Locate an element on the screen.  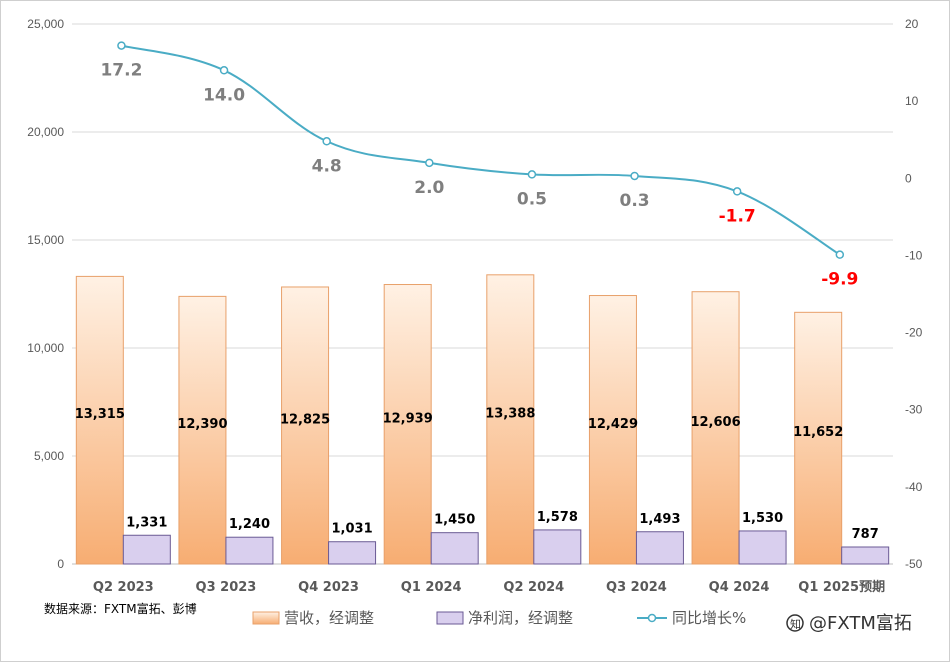
category-label: Q3 2023 is located at coordinates (226, 587).